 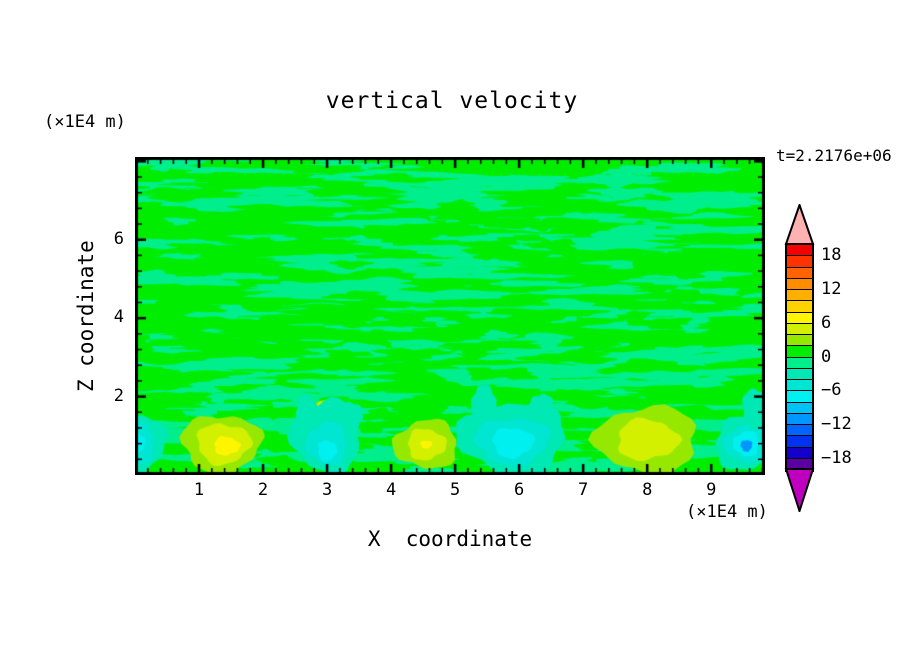 I want to click on x-tick-label: 2, so click(x=263, y=490).